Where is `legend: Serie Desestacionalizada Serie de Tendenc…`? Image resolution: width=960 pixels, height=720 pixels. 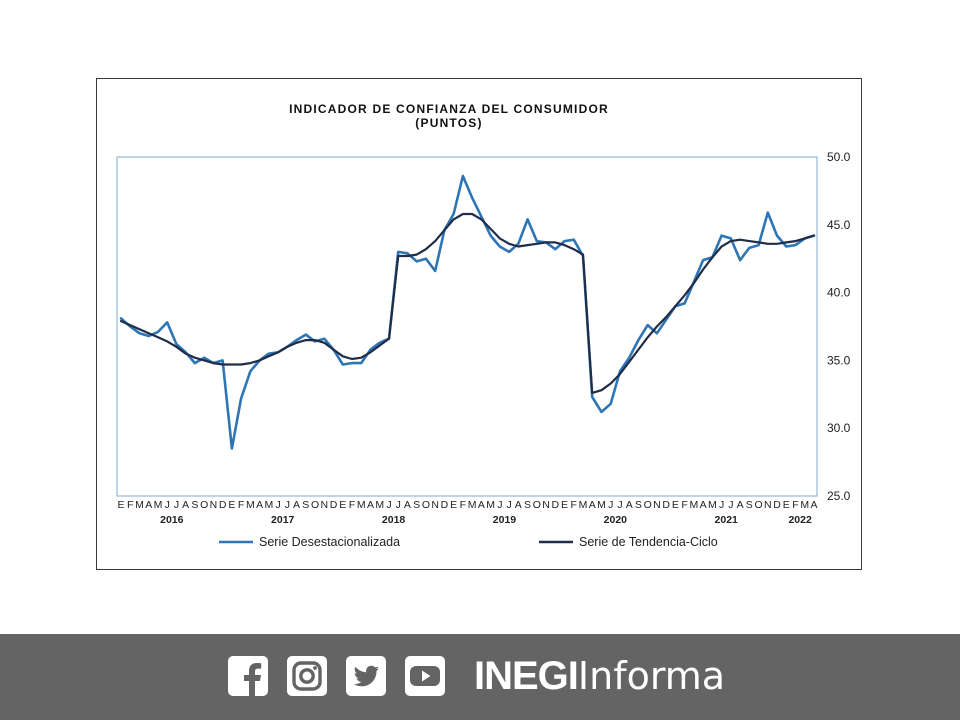
legend: Serie Desestacionalizada Serie de Tendenc… is located at coordinates (468, 542).